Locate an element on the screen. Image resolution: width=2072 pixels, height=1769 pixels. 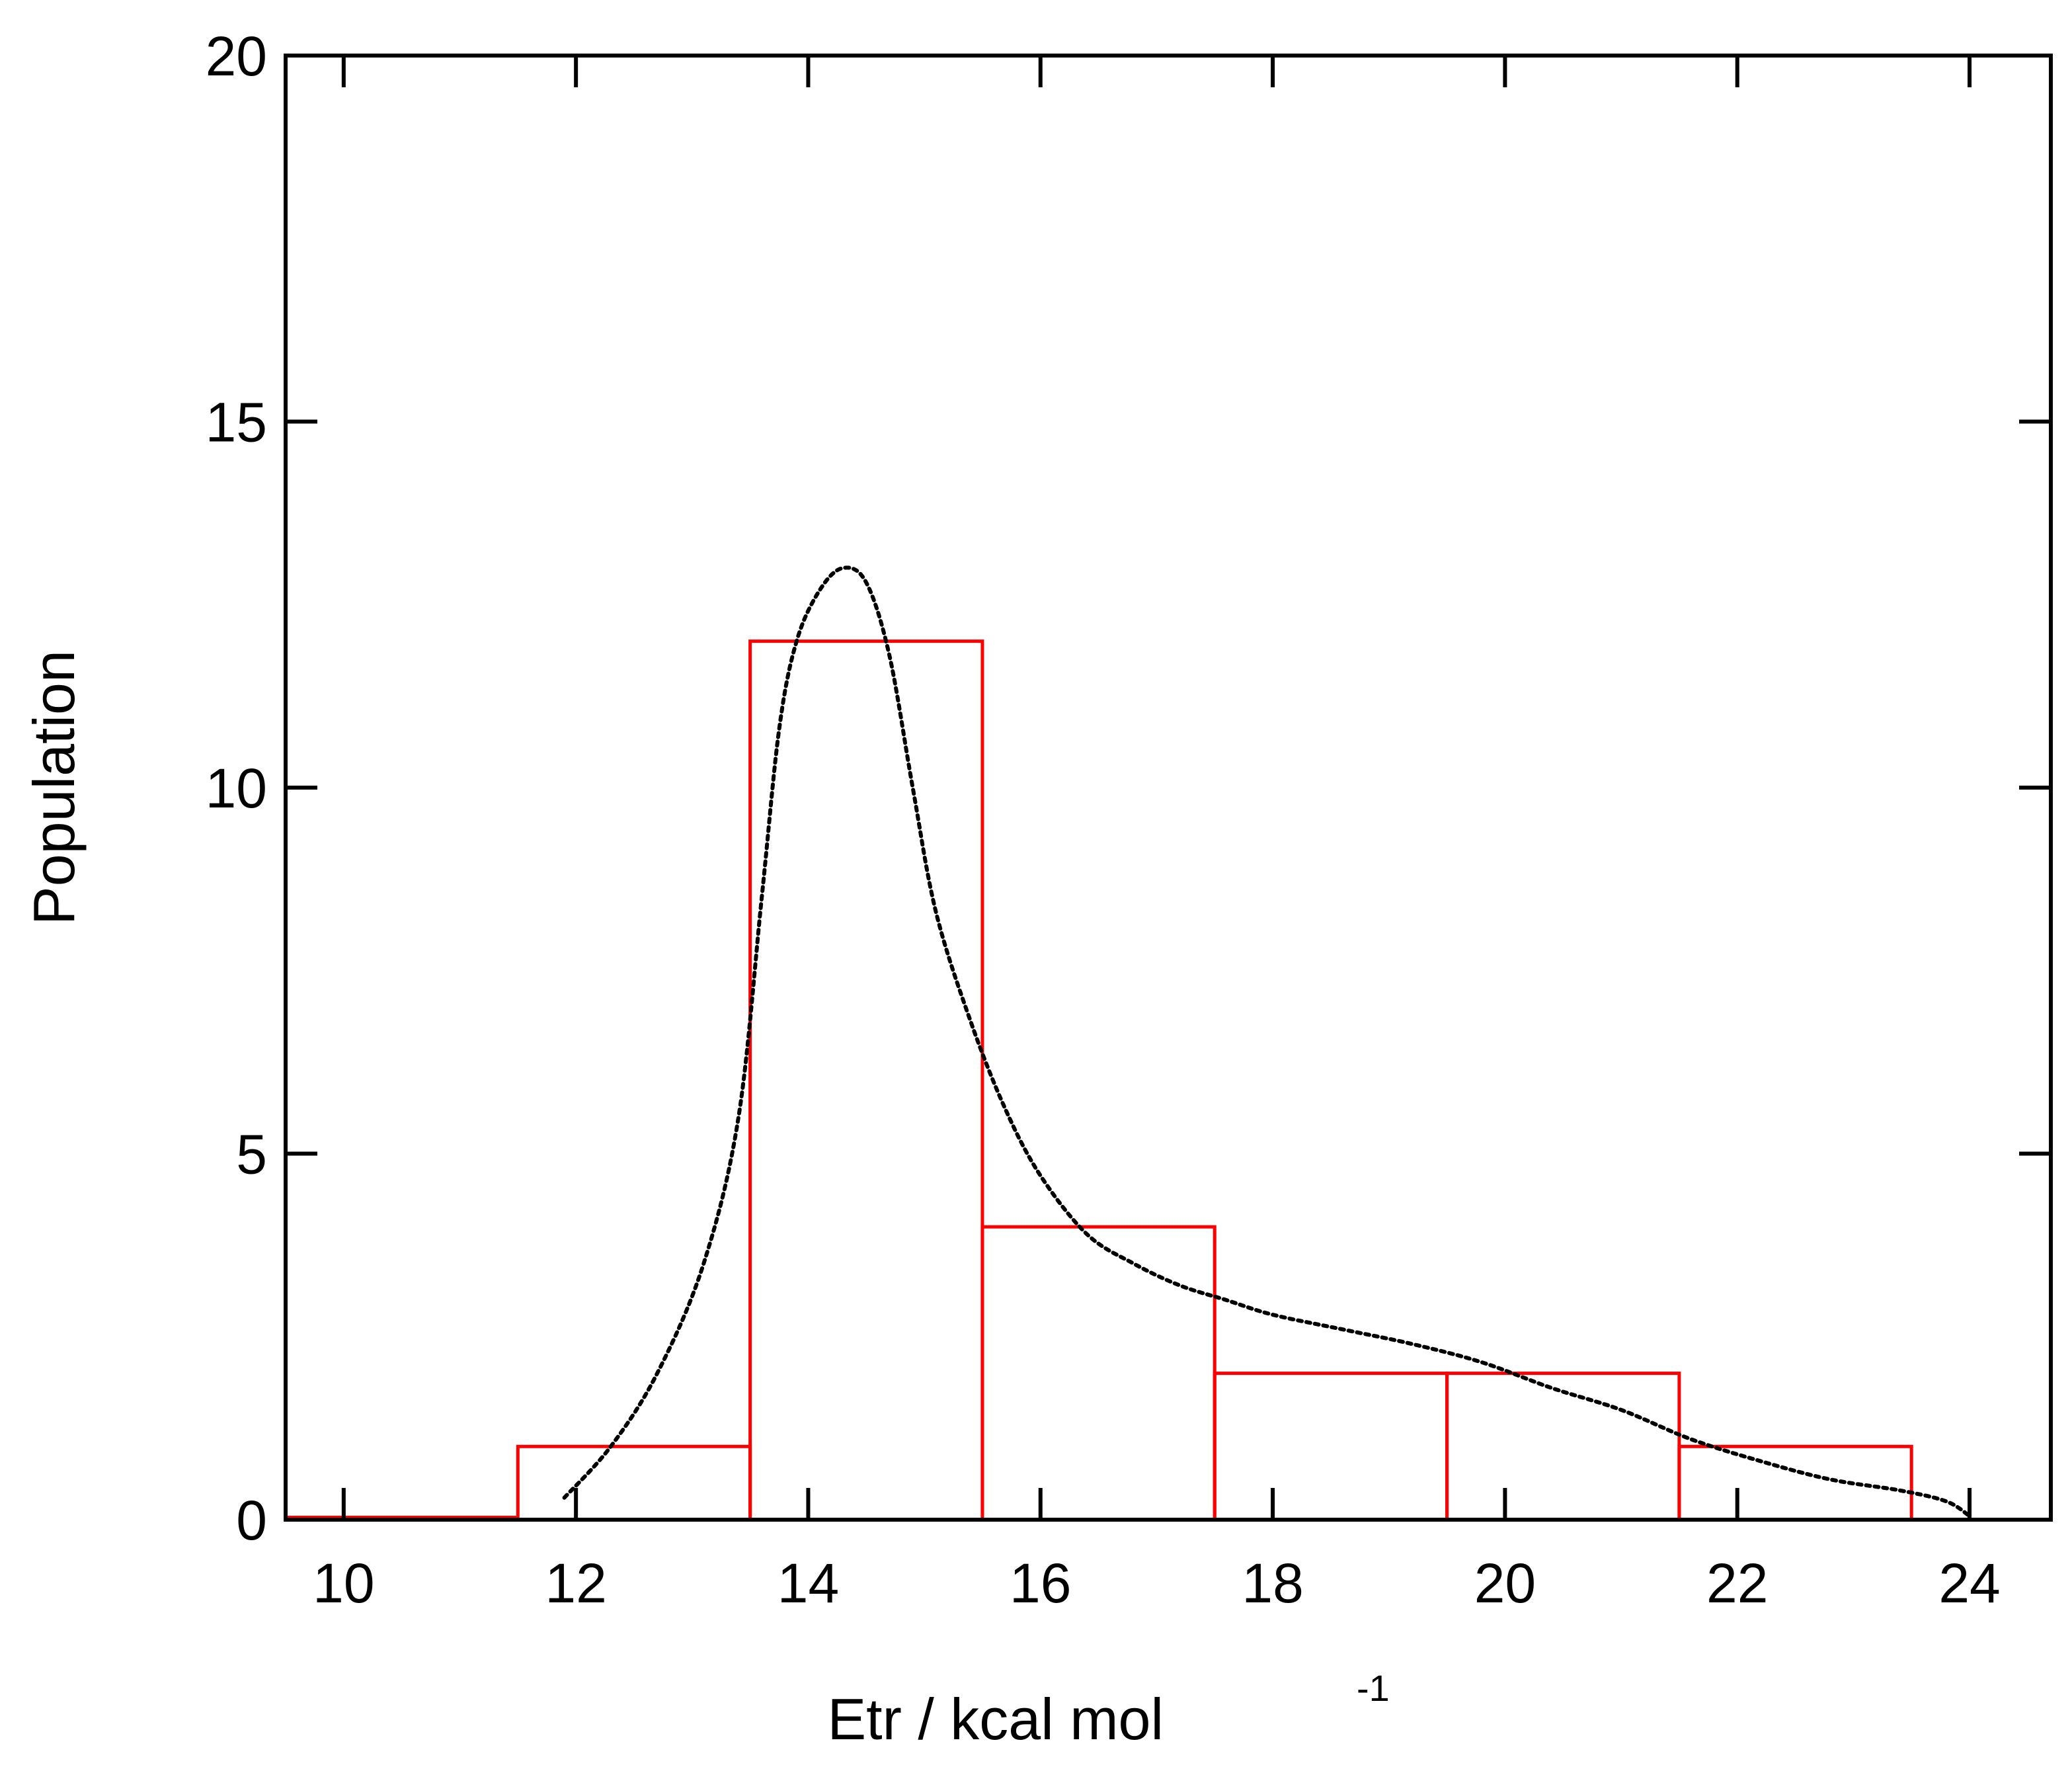
x-tick-label: 10 is located at coordinates (343, 1583).